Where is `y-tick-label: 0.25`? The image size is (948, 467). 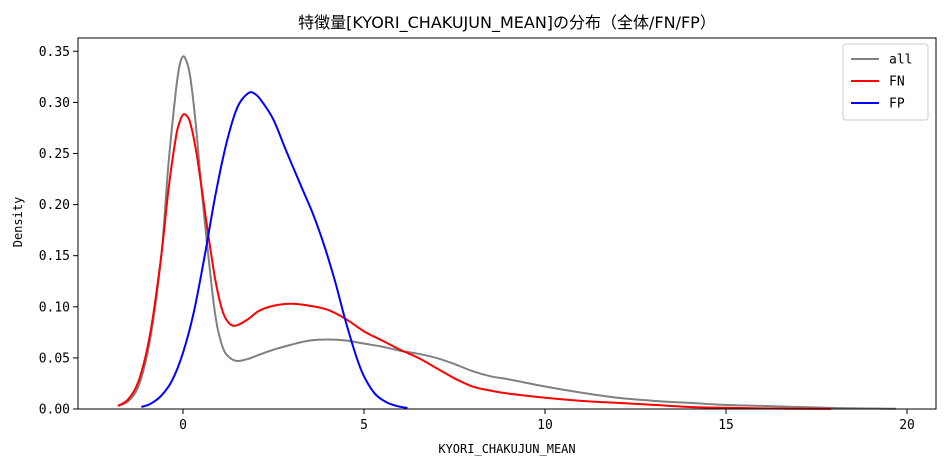 y-tick-label: 0.25 is located at coordinates (54, 154).